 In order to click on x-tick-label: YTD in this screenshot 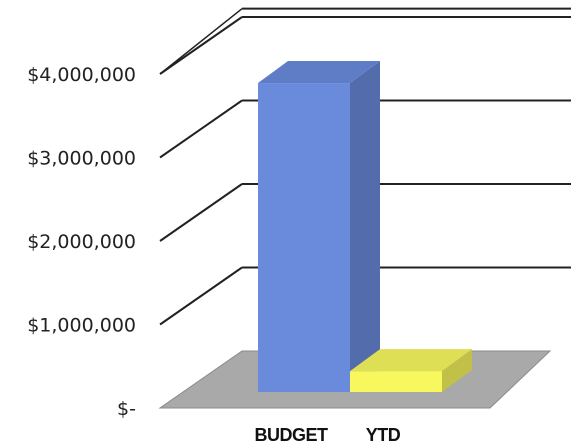, I will do `click(383, 435)`.